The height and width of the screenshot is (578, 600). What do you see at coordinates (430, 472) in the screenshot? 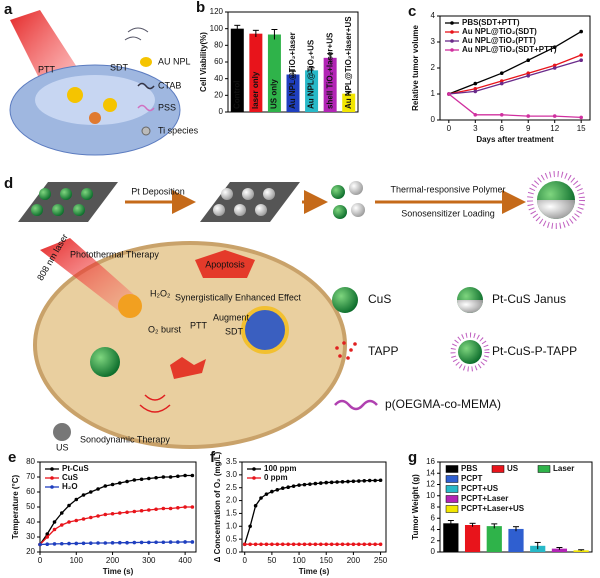
I see `y-tick-label: 14` at bounding box center [430, 472].